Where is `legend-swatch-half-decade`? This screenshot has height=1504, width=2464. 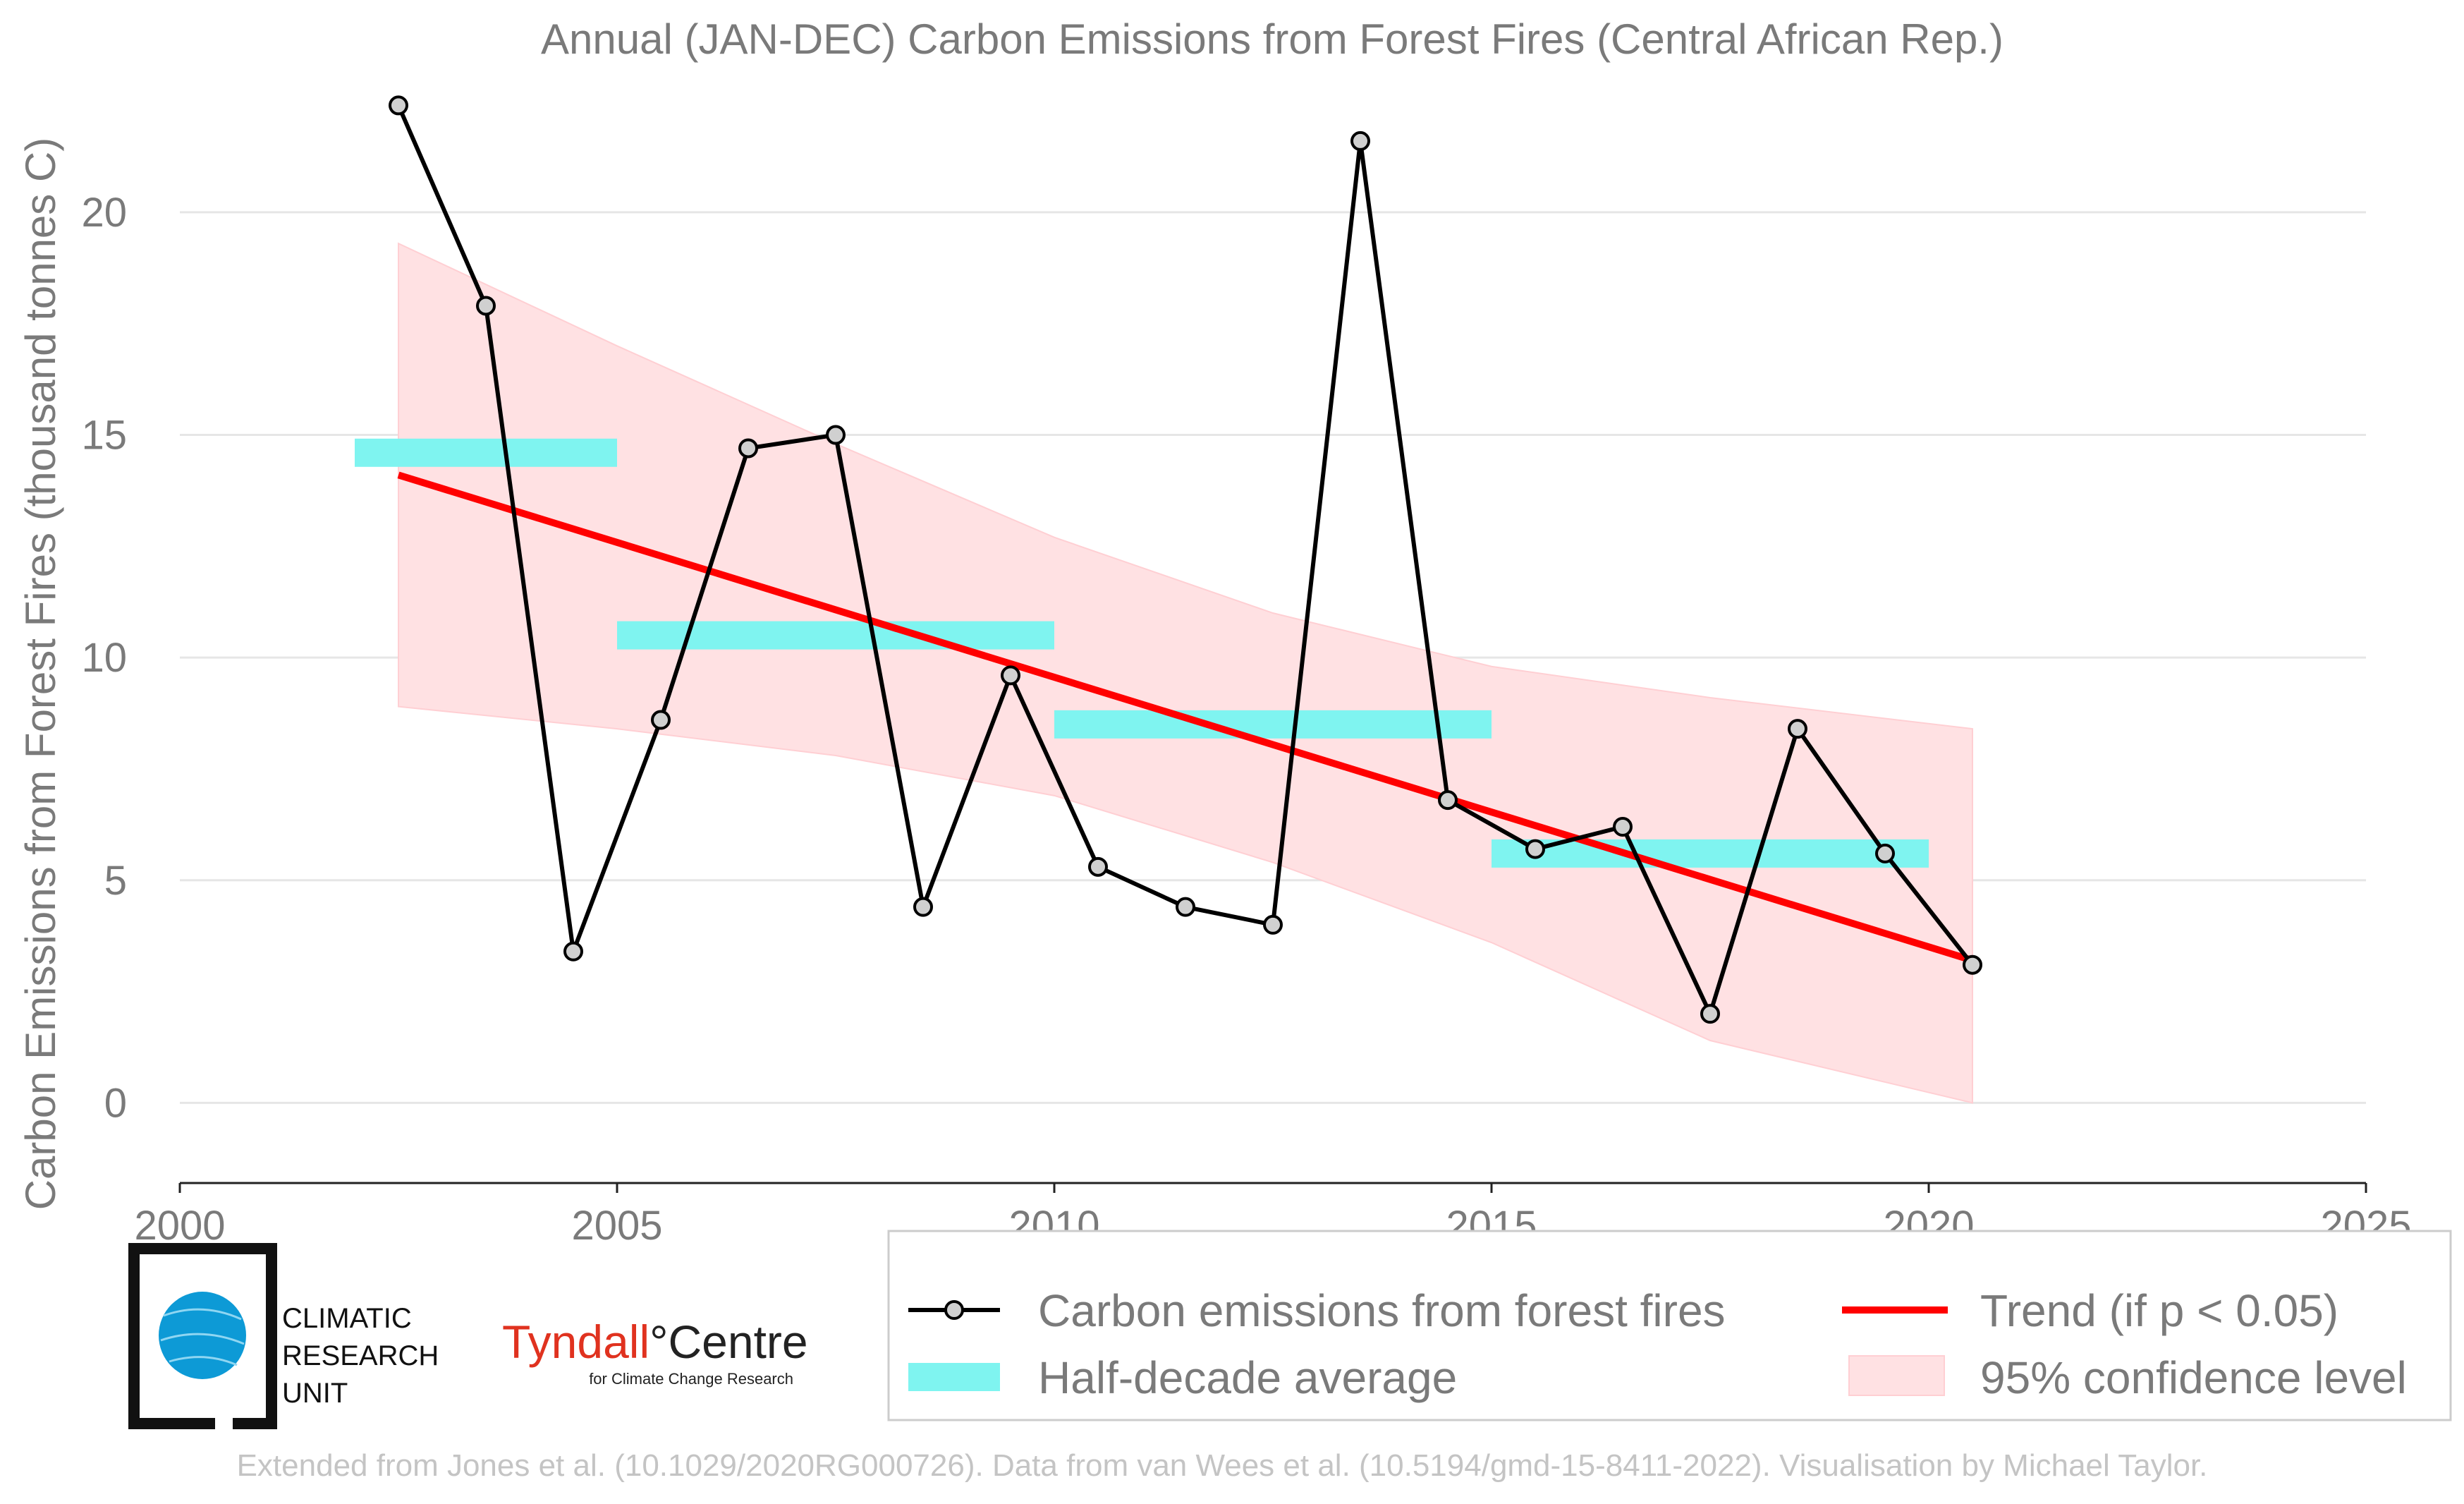
legend-swatch-half-decade is located at coordinates (954, 1377).